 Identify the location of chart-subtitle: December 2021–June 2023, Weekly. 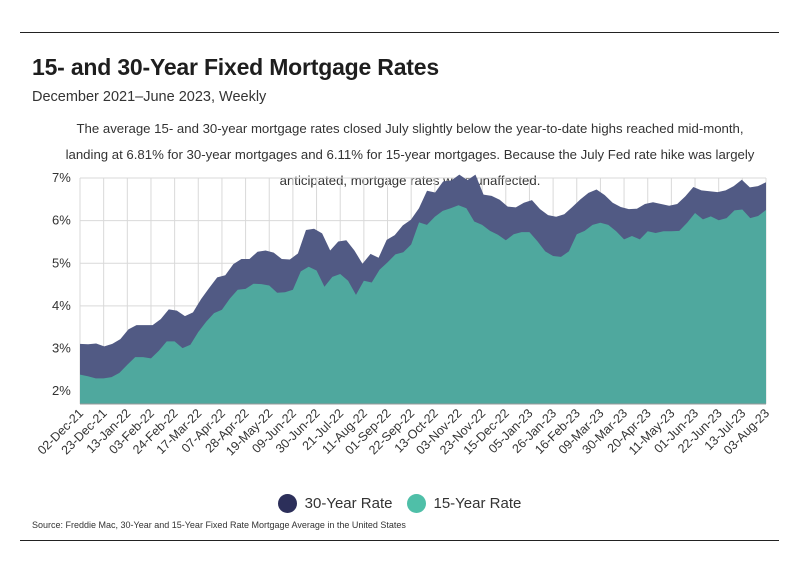
(149, 97).